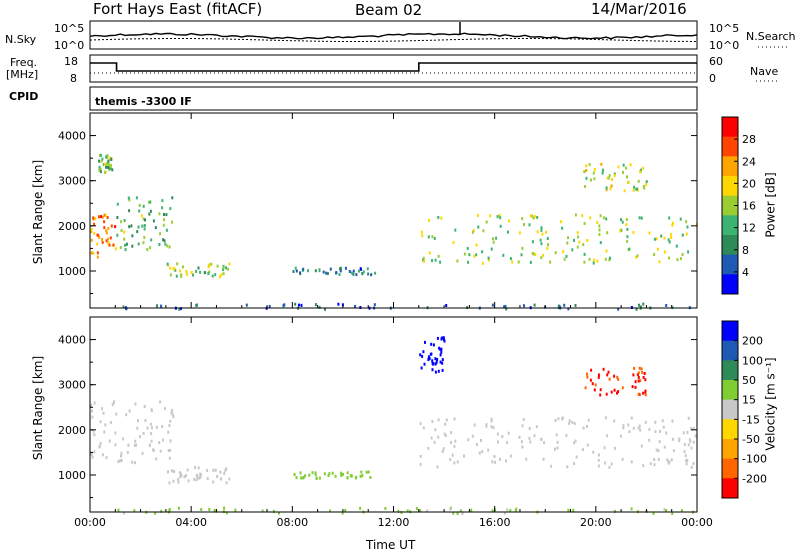 The image size is (800, 554). What do you see at coordinates (730, 390) in the screenshot?
I see `velocity-colorbar-segment` at bounding box center [730, 390].